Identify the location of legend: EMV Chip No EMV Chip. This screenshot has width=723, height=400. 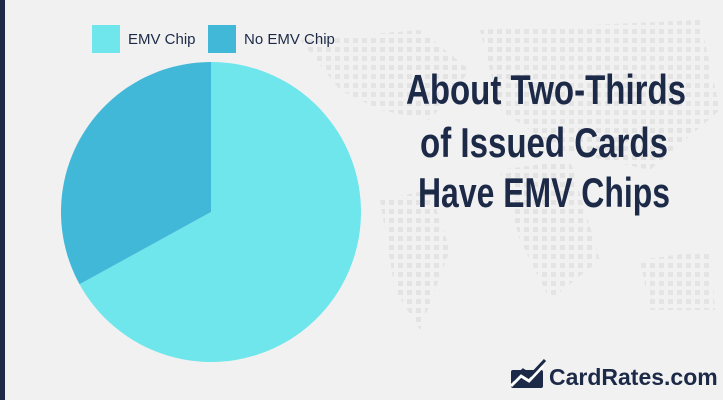
(213, 39).